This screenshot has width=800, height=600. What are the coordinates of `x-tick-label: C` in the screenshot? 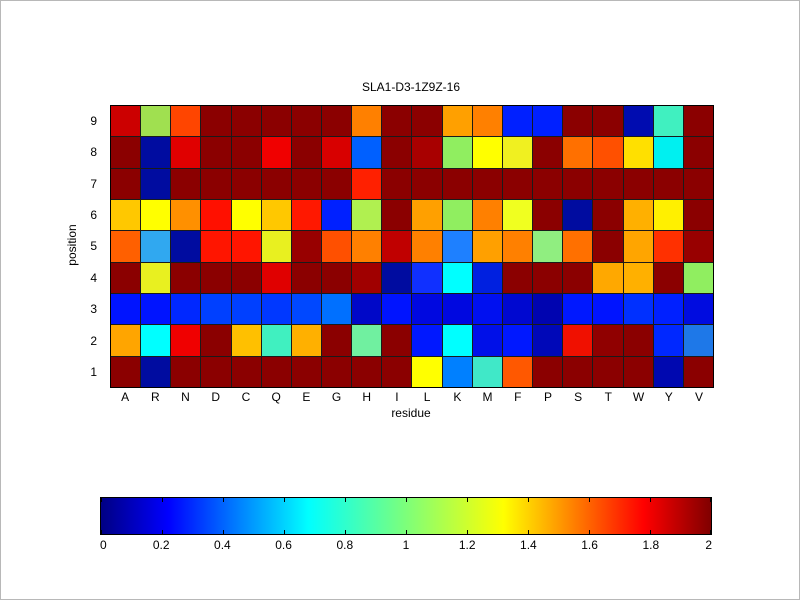 It's located at (246, 397).